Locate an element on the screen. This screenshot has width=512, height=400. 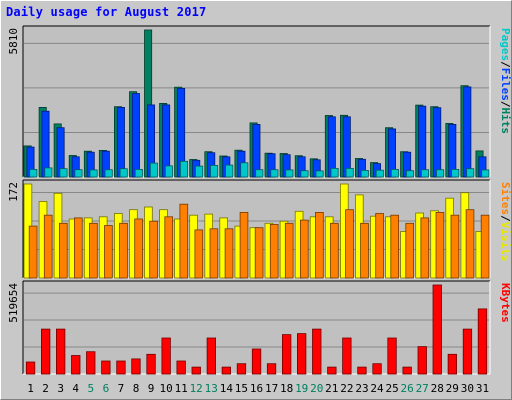
x-tick-label-day-5: 5 is located at coordinates (90, 388).